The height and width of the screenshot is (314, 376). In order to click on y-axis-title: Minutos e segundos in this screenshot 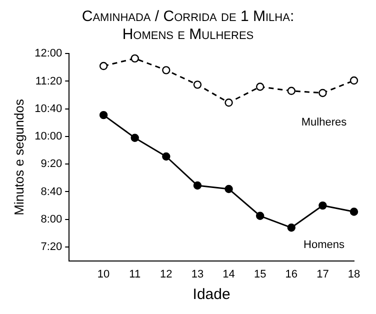, I will do `click(18, 157)`.